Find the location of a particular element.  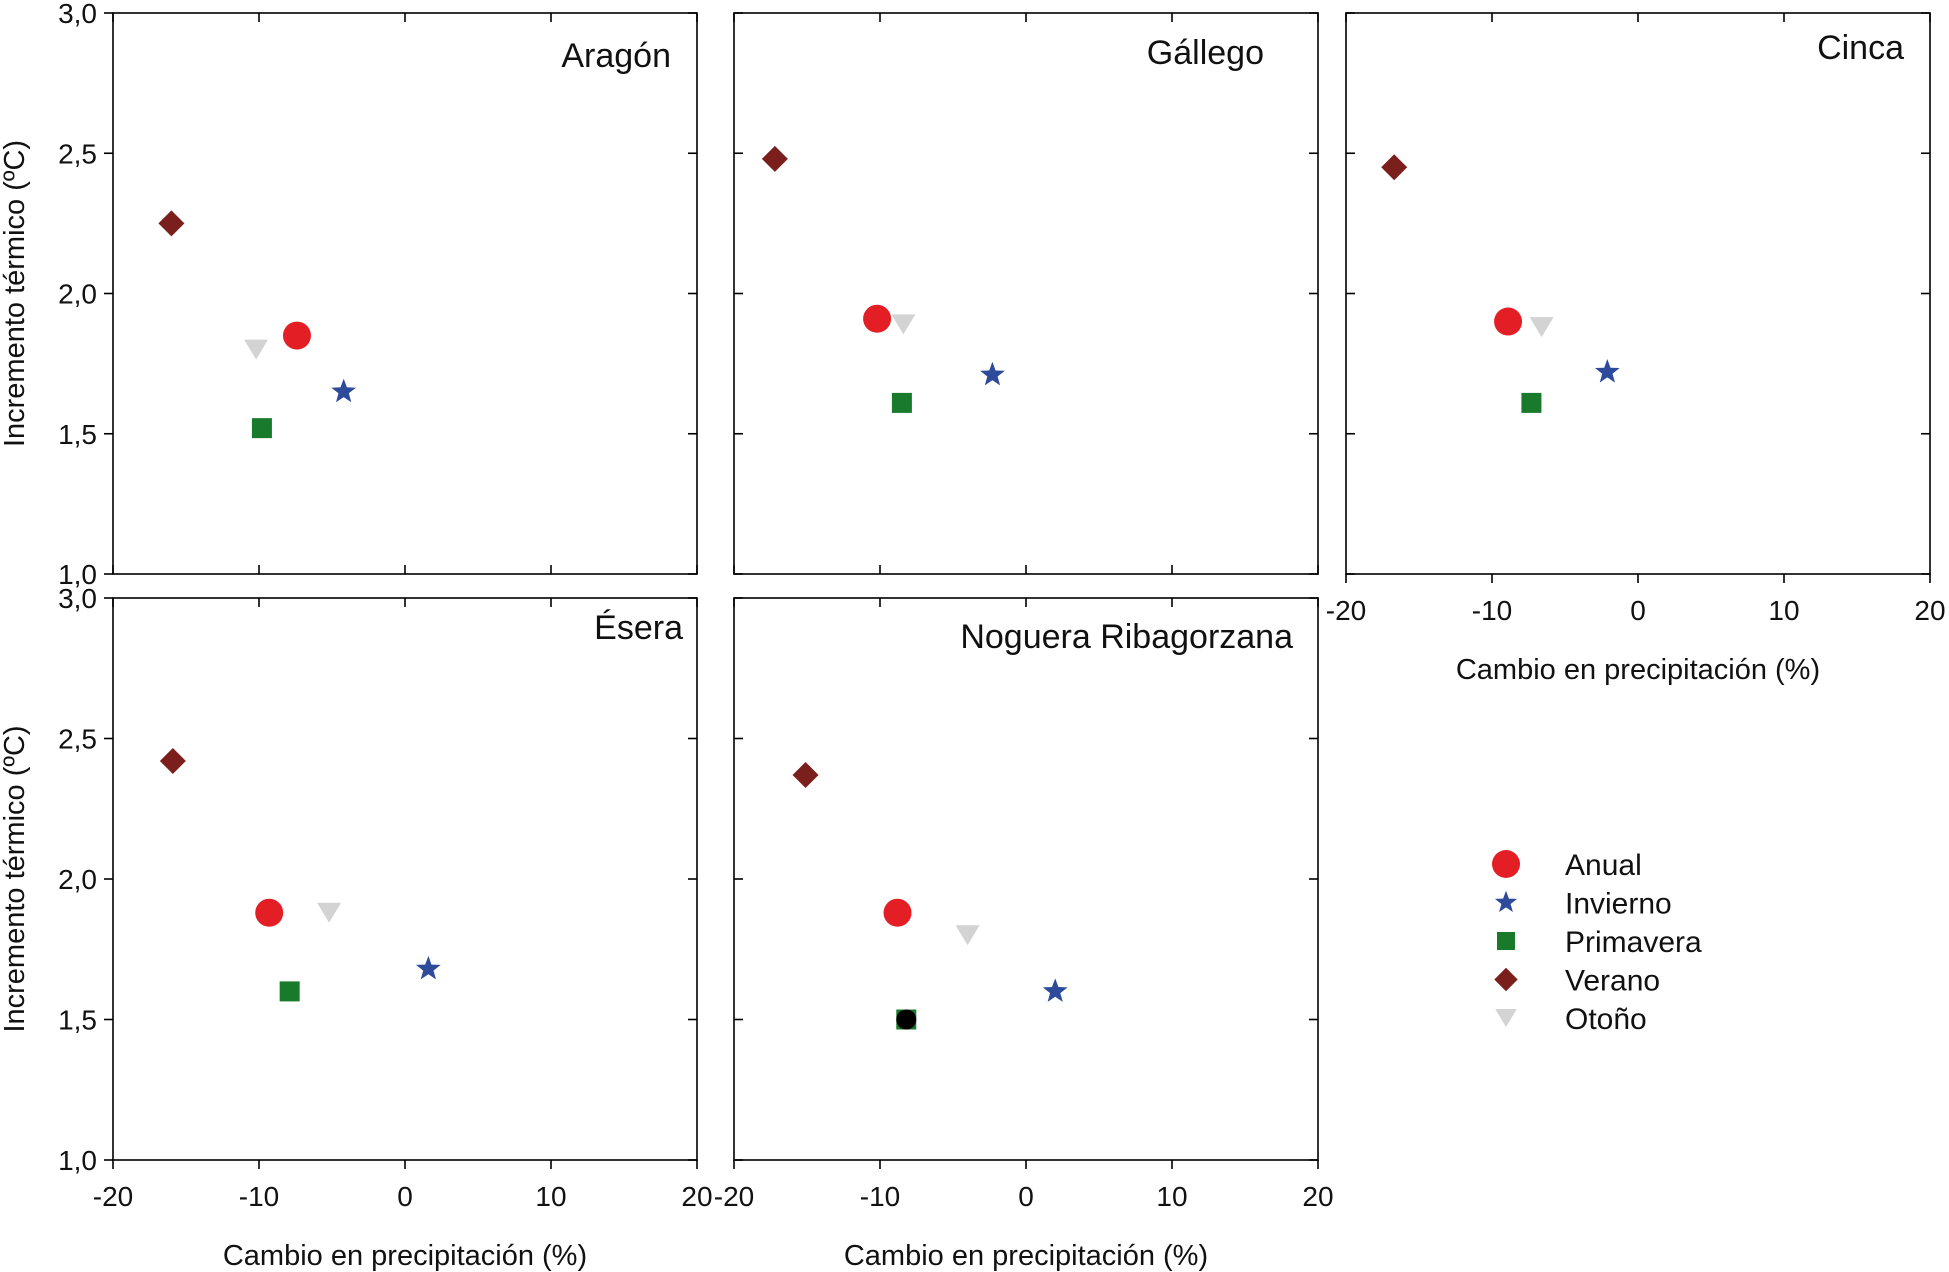

panel-title: Noguera Ribagorzana is located at coordinates (1126, 637).